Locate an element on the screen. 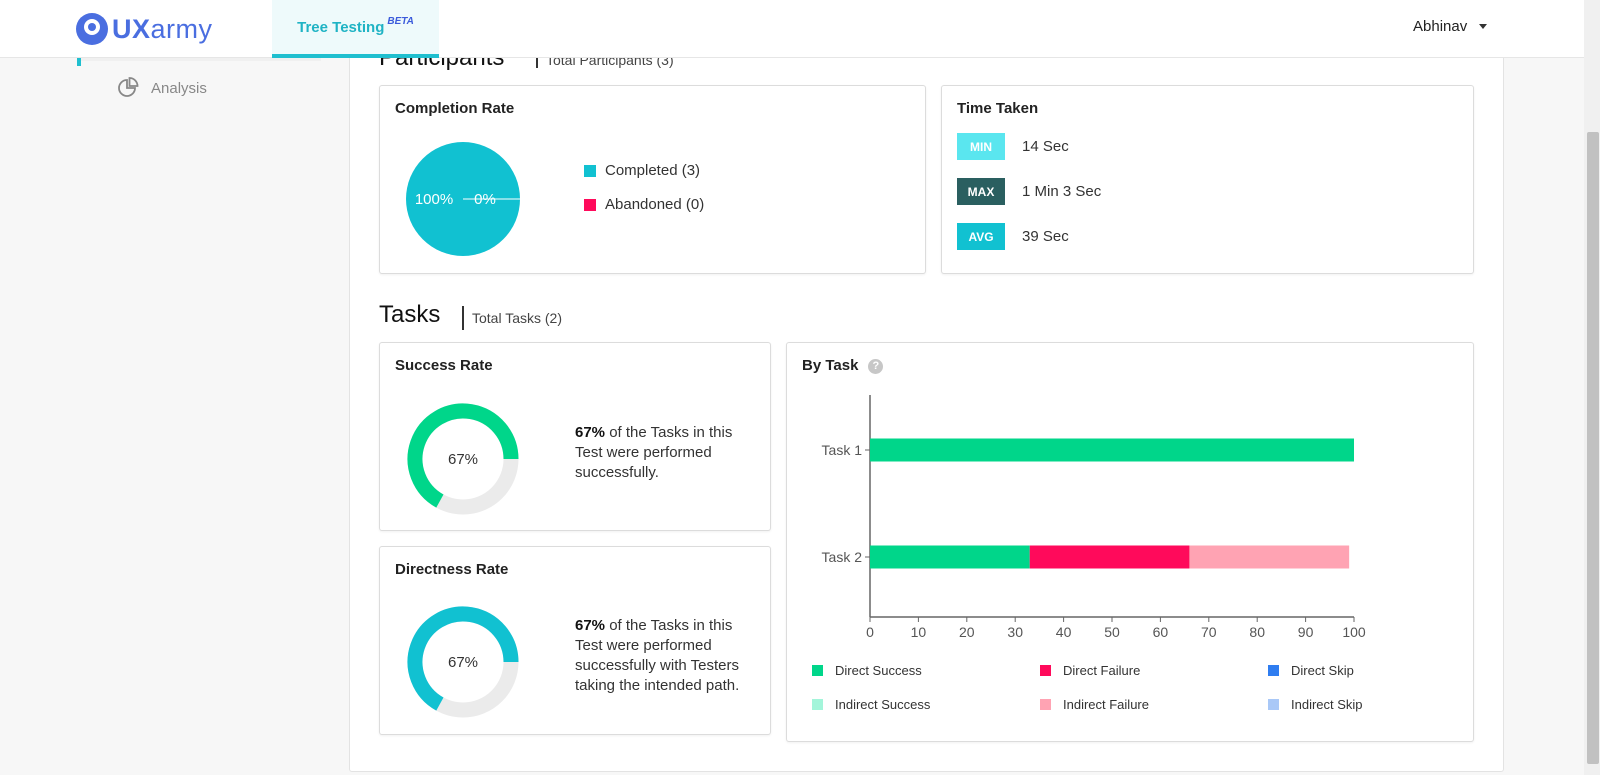  min-badge: MIN is located at coordinates (981, 146).